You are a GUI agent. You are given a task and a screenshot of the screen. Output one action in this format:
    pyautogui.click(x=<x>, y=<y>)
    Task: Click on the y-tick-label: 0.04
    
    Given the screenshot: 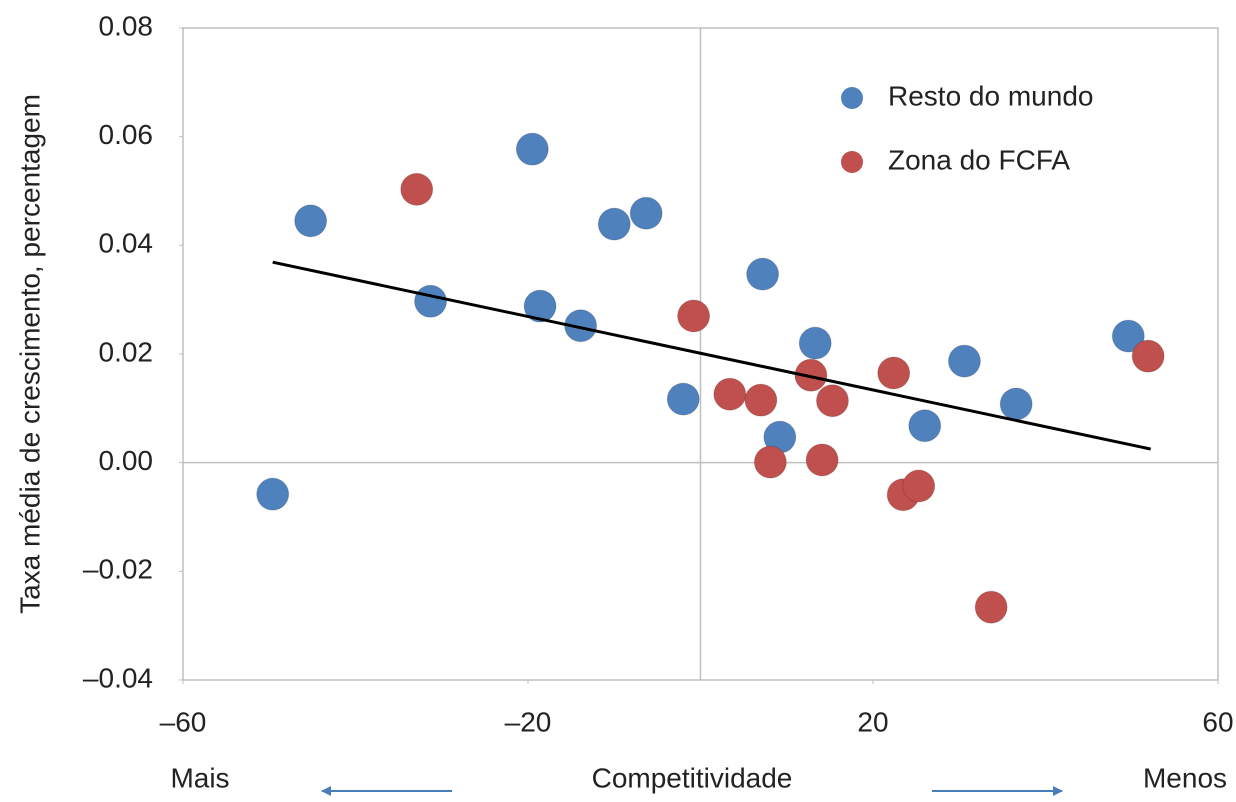 What is the action you would take?
    pyautogui.click(x=126, y=243)
    